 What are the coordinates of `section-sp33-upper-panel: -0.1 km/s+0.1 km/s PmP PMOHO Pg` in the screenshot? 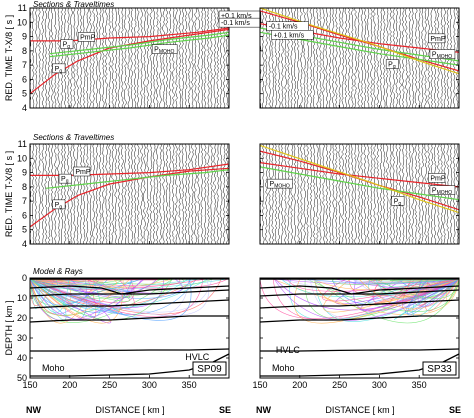 It's located at (359, 58).